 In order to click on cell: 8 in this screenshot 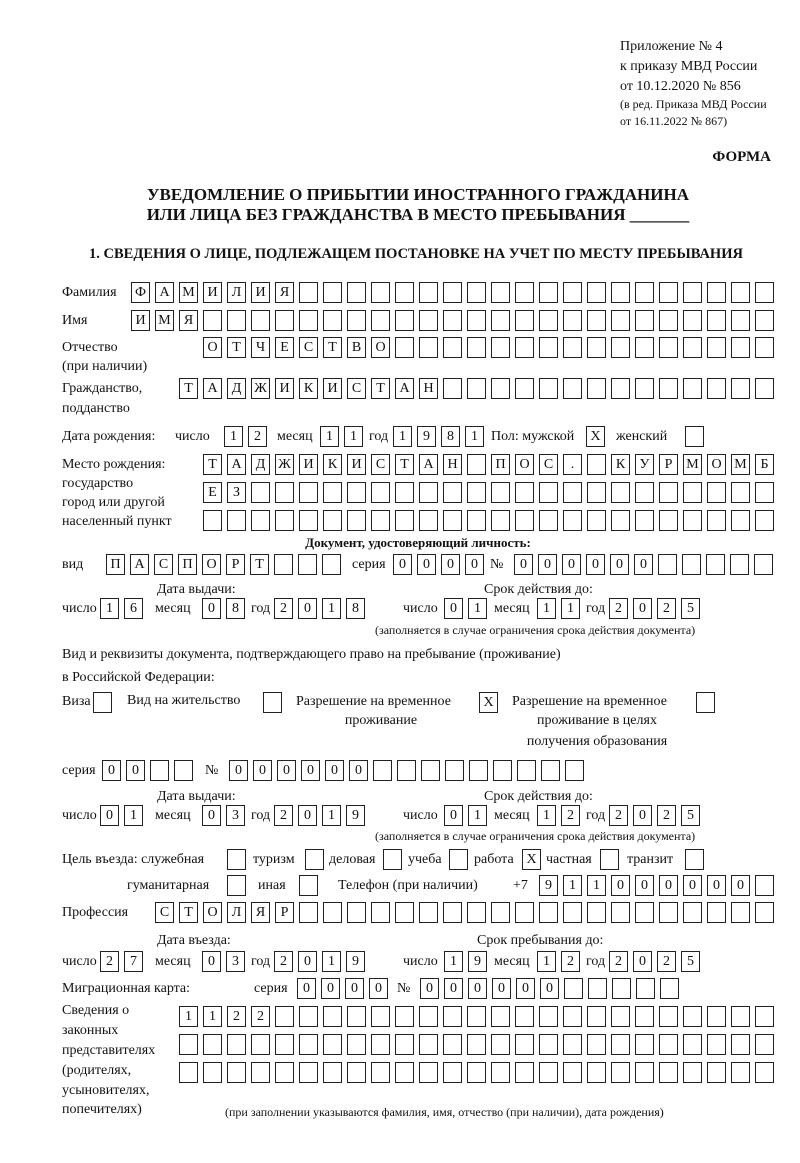, I will do `click(450, 436)`.